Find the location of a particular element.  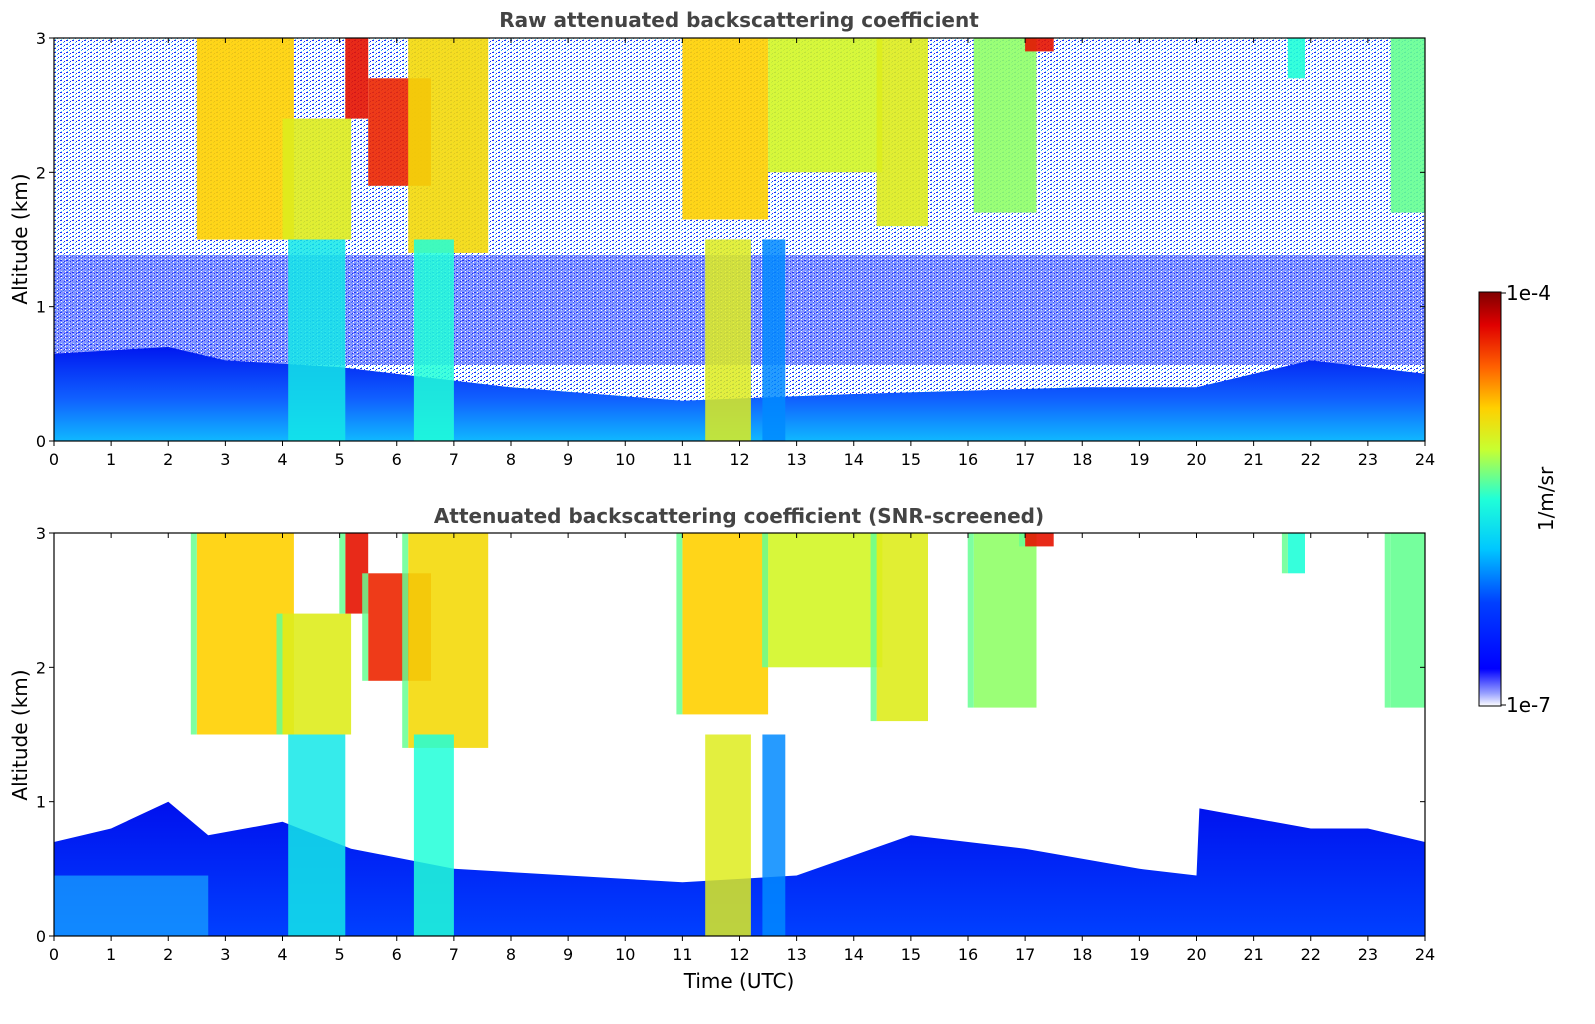

colorbar-max-label: 1e-4 is located at coordinates (1528, 293).